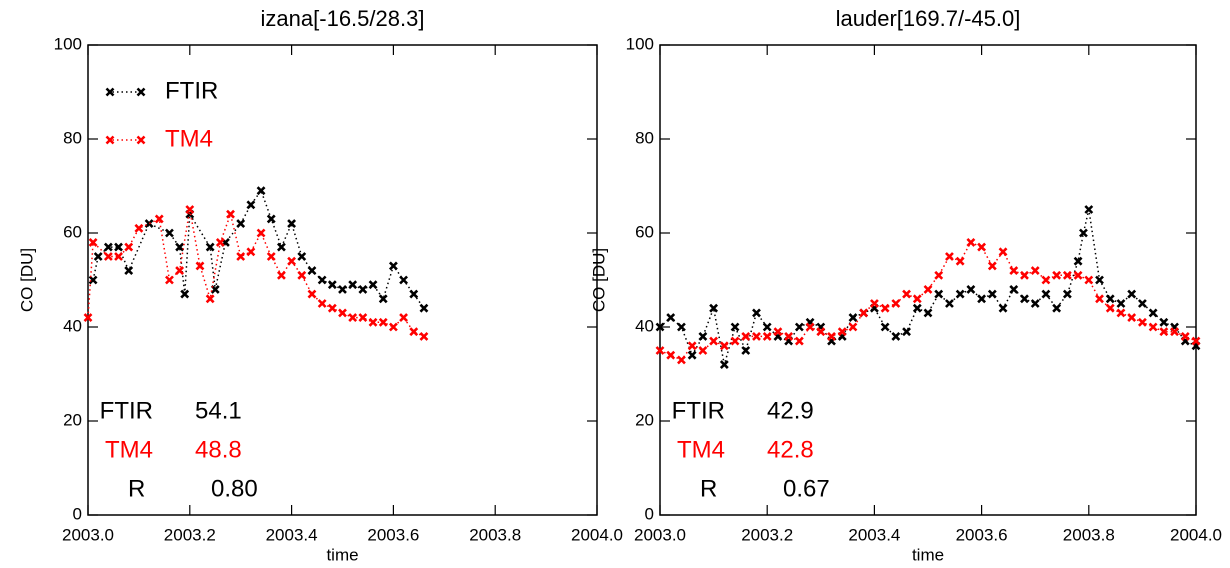  Describe the element at coordinates (189, 138) in the screenshot. I see `legend-label: TM4` at that location.